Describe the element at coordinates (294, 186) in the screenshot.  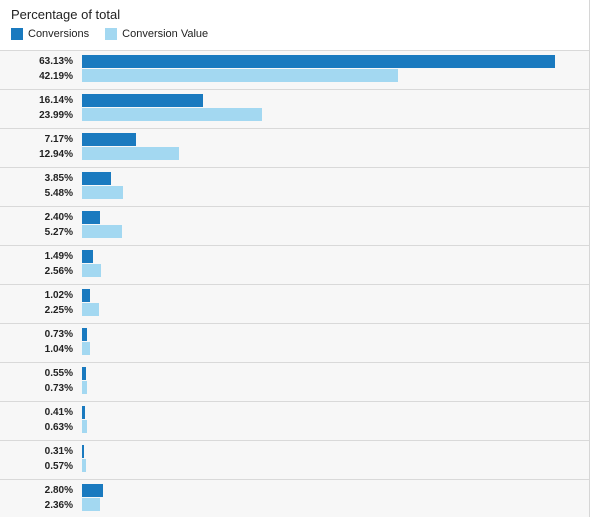
I see `chart-row: 3.85% 5.48%` at that location.